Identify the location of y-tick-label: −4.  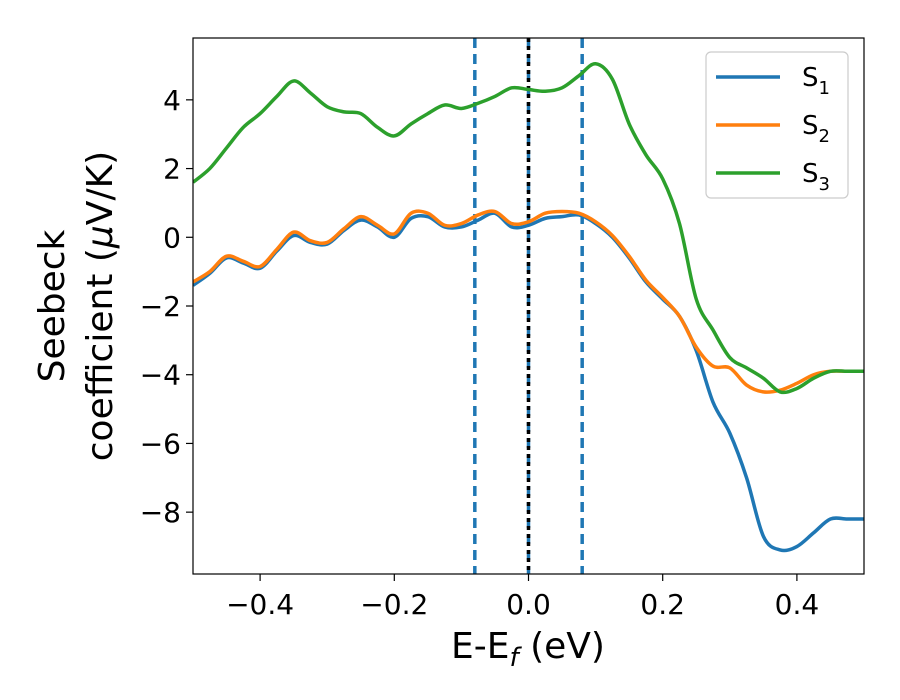
(160, 375).